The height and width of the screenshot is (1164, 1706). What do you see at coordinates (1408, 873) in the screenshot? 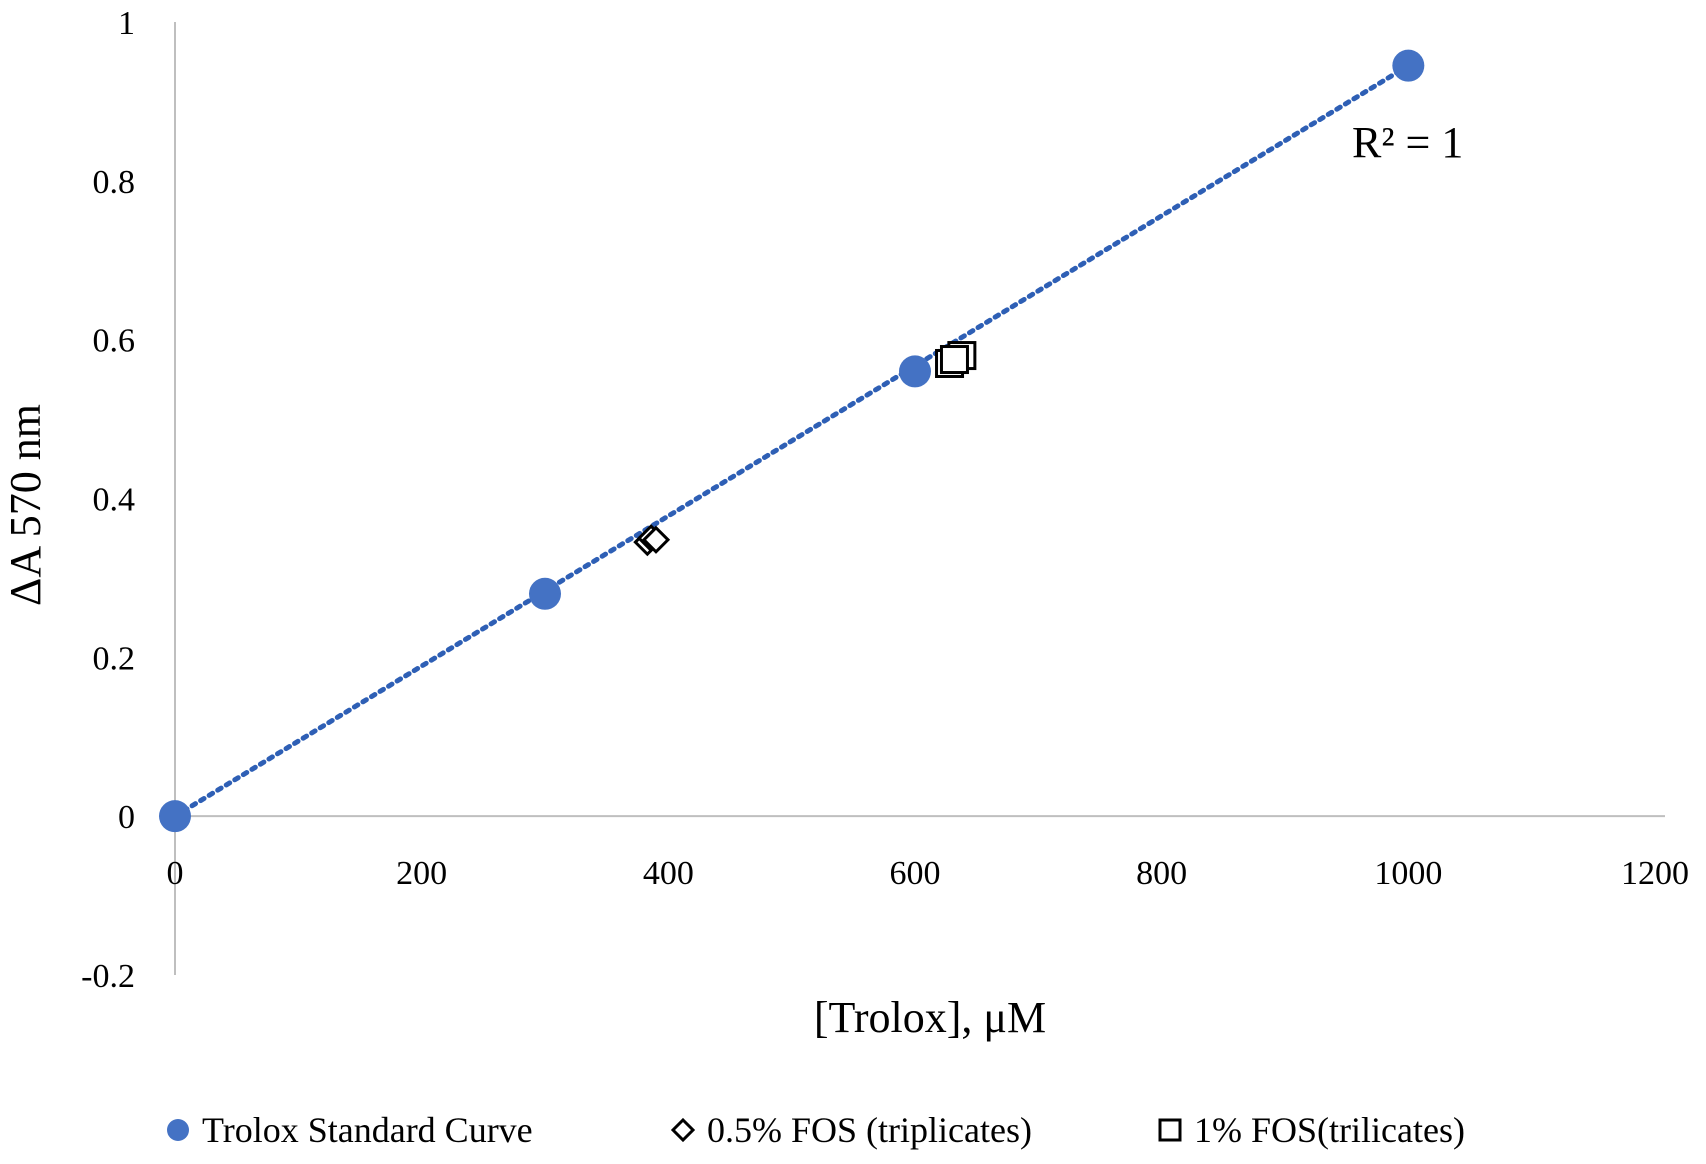
I see `x-tick-label: 1000` at bounding box center [1408, 873].